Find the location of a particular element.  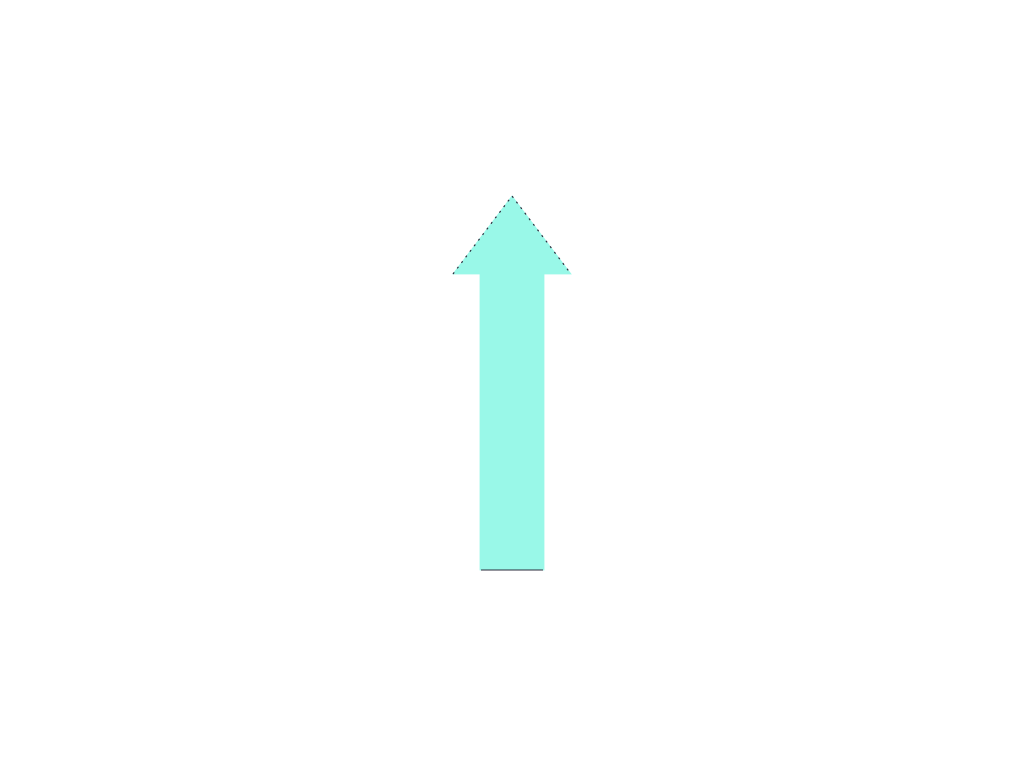

arrow-shape is located at coordinates (512, 383).